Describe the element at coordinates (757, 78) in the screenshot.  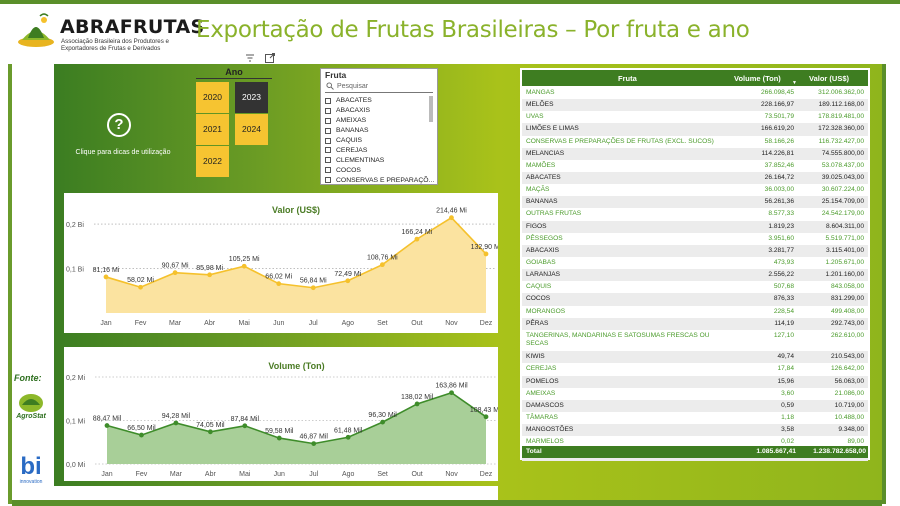
I see `header-volume: Volume (Ton)` at that location.